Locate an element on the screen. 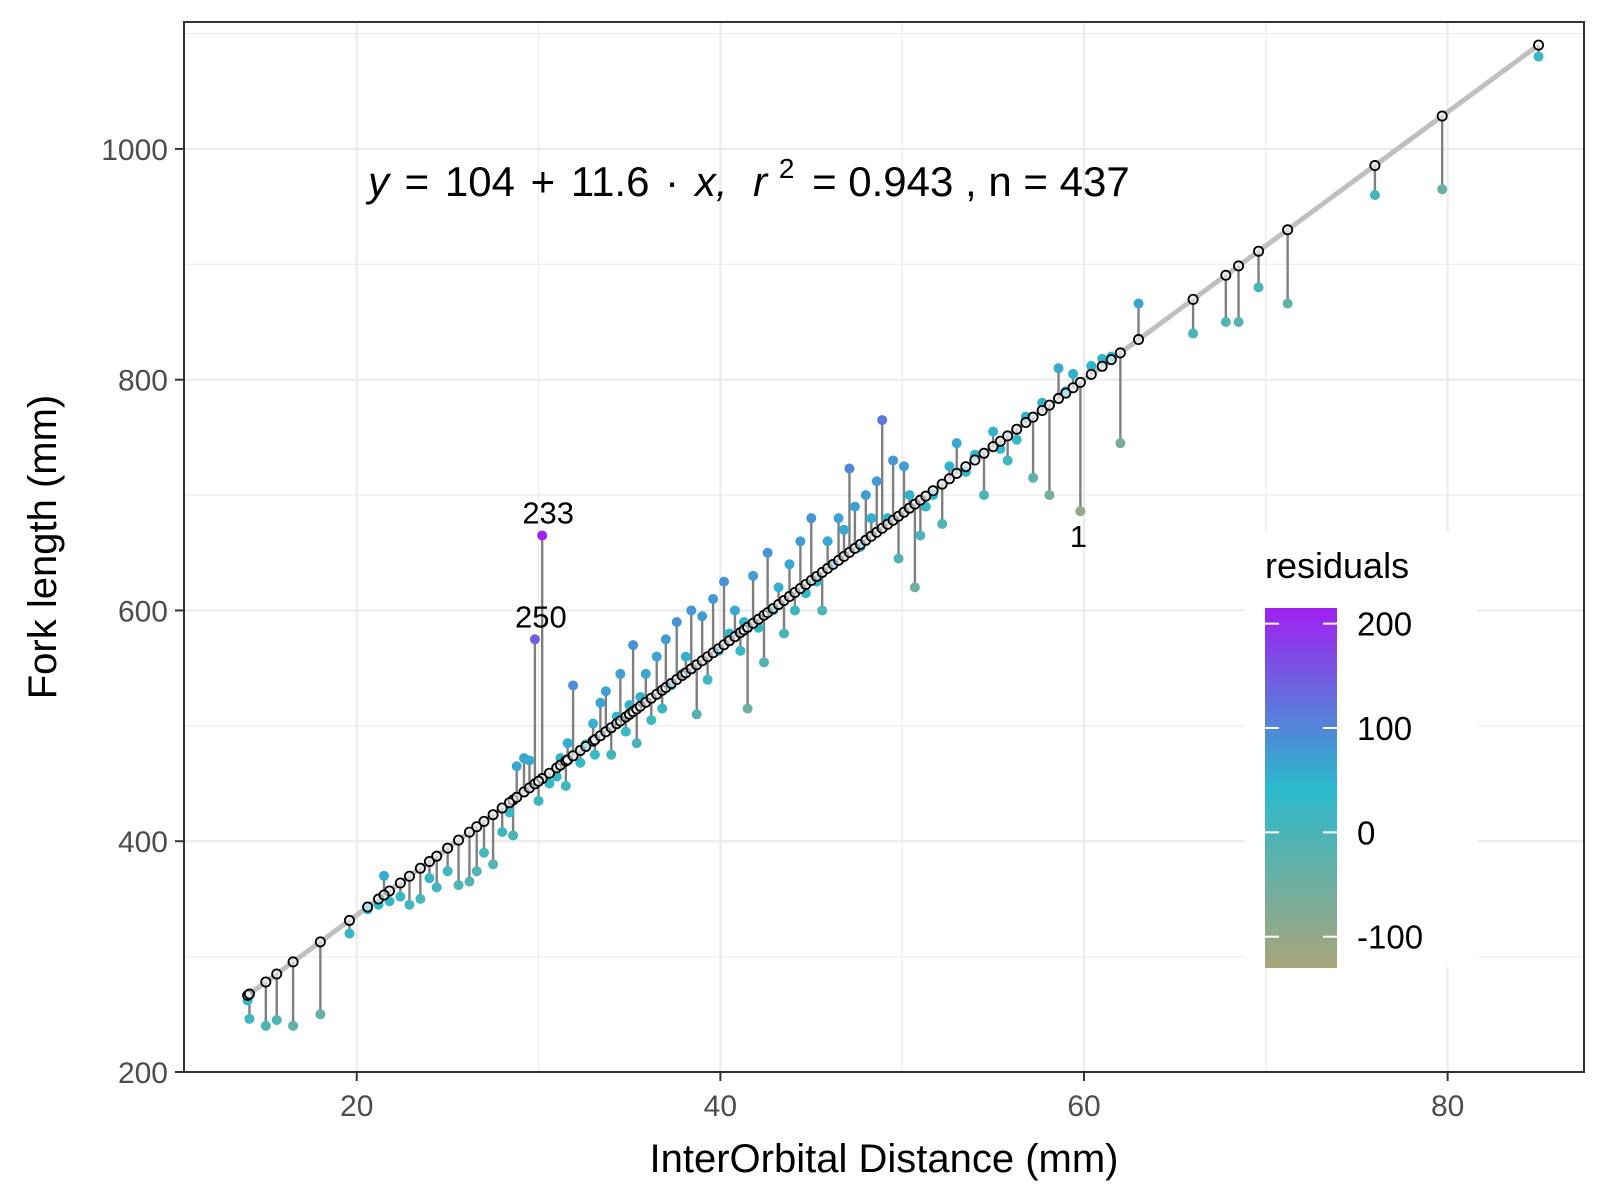 This screenshot has width=1600, height=1200. legend-tick-label: 200 is located at coordinates (1384, 624).